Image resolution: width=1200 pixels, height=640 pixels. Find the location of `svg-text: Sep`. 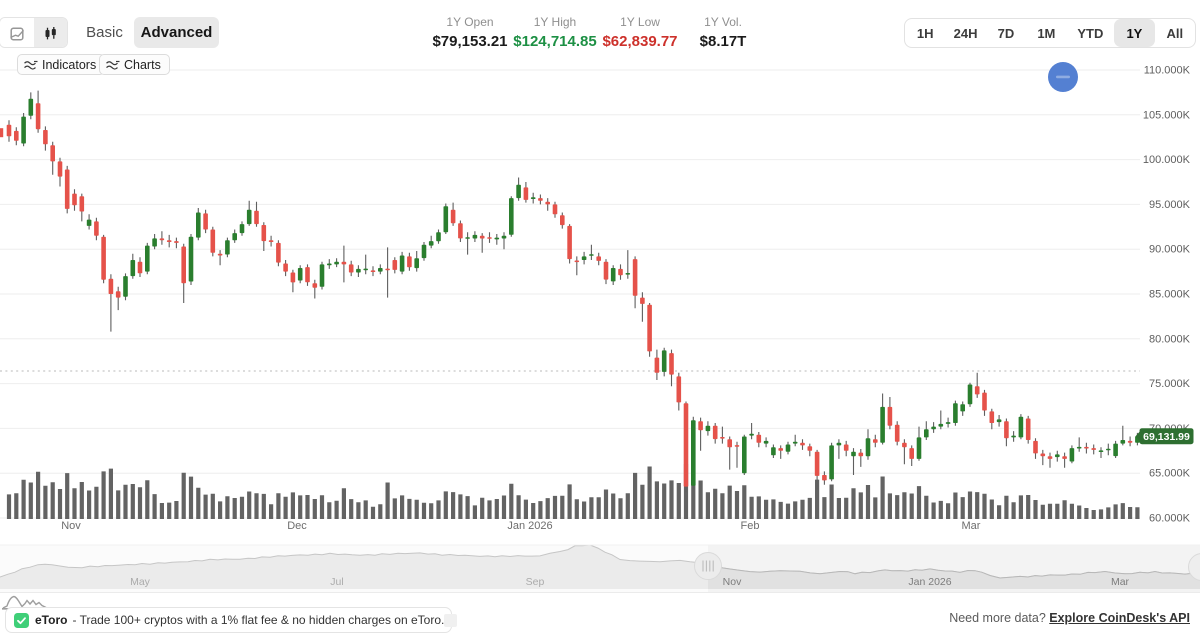

svg-text: Sep is located at coordinates (535, 582).